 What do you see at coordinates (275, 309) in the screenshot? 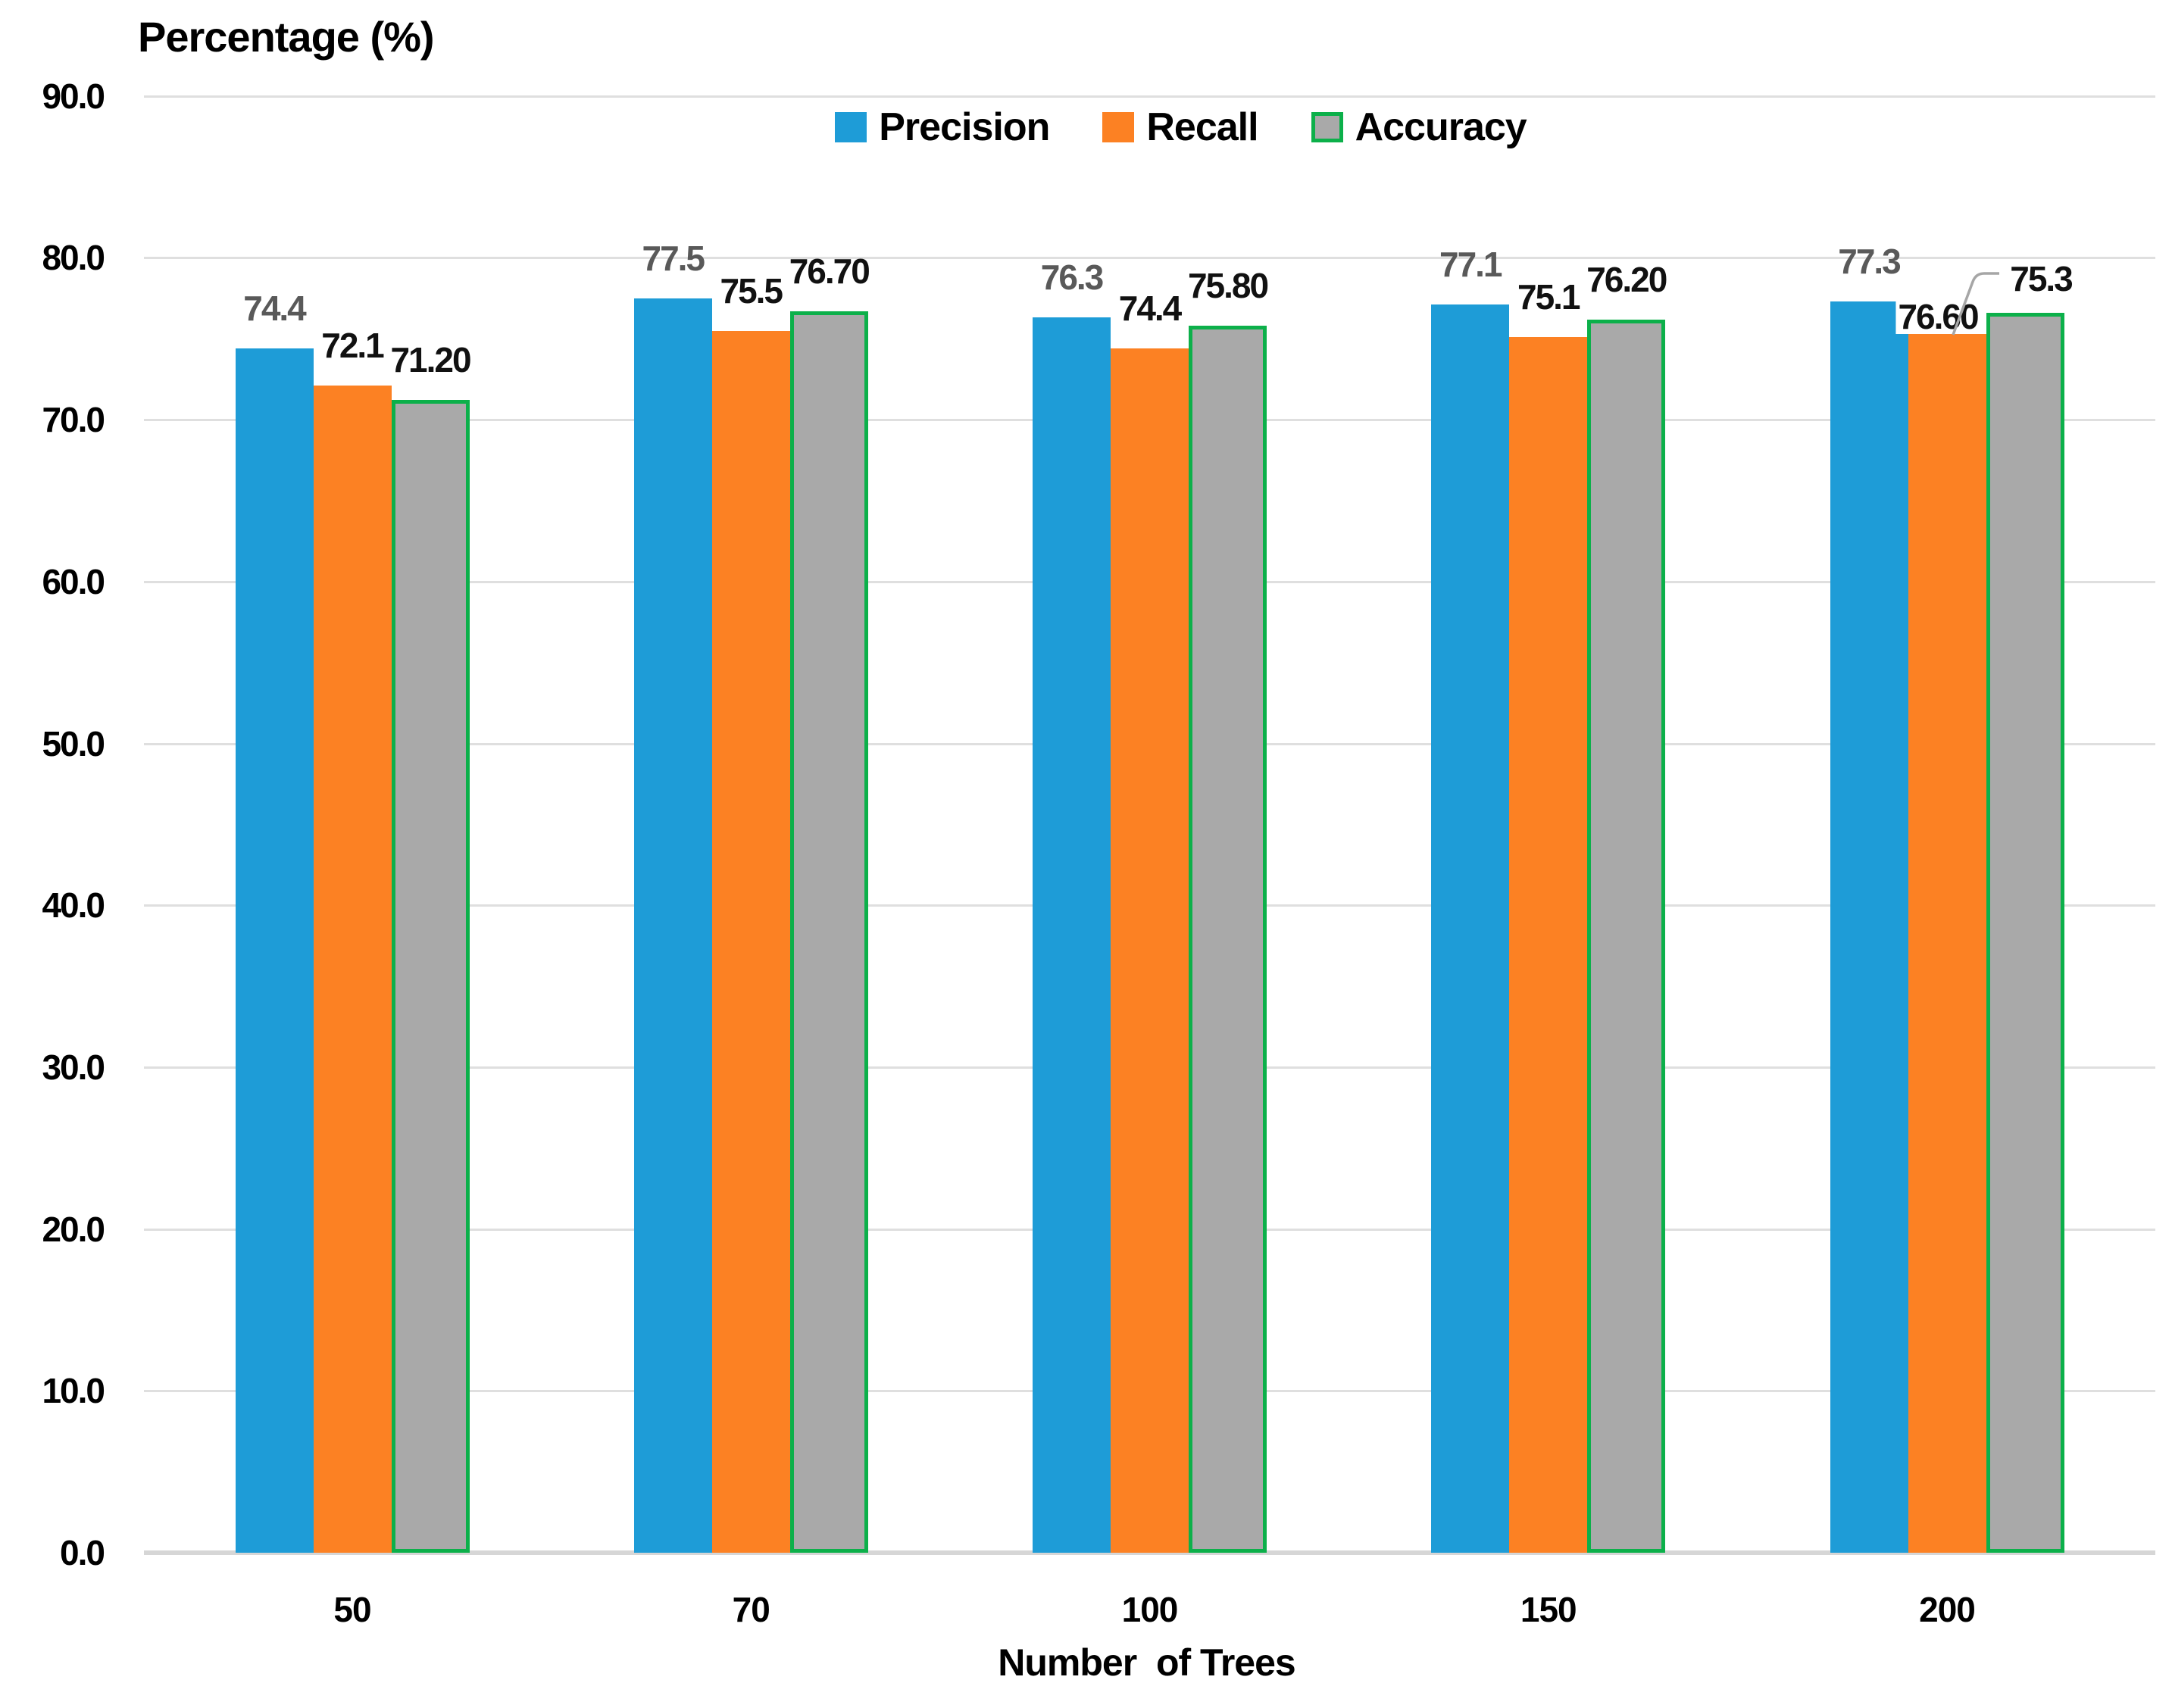
I see `data-label-precision-50: 74.4` at bounding box center [275, 309].